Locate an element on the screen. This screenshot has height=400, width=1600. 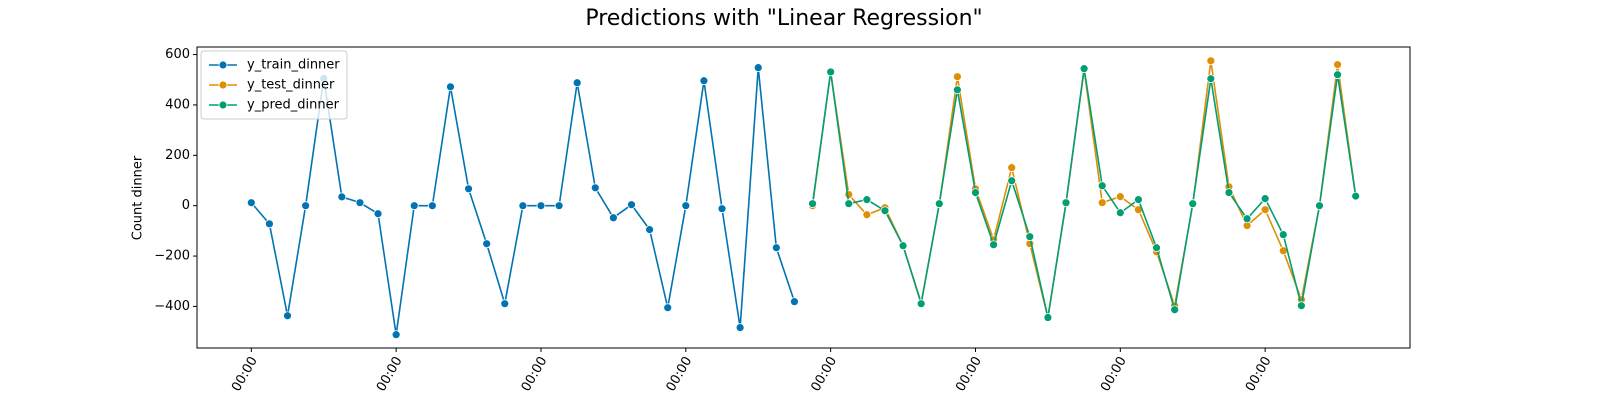
legend-box is located at coordinates (274, 85).